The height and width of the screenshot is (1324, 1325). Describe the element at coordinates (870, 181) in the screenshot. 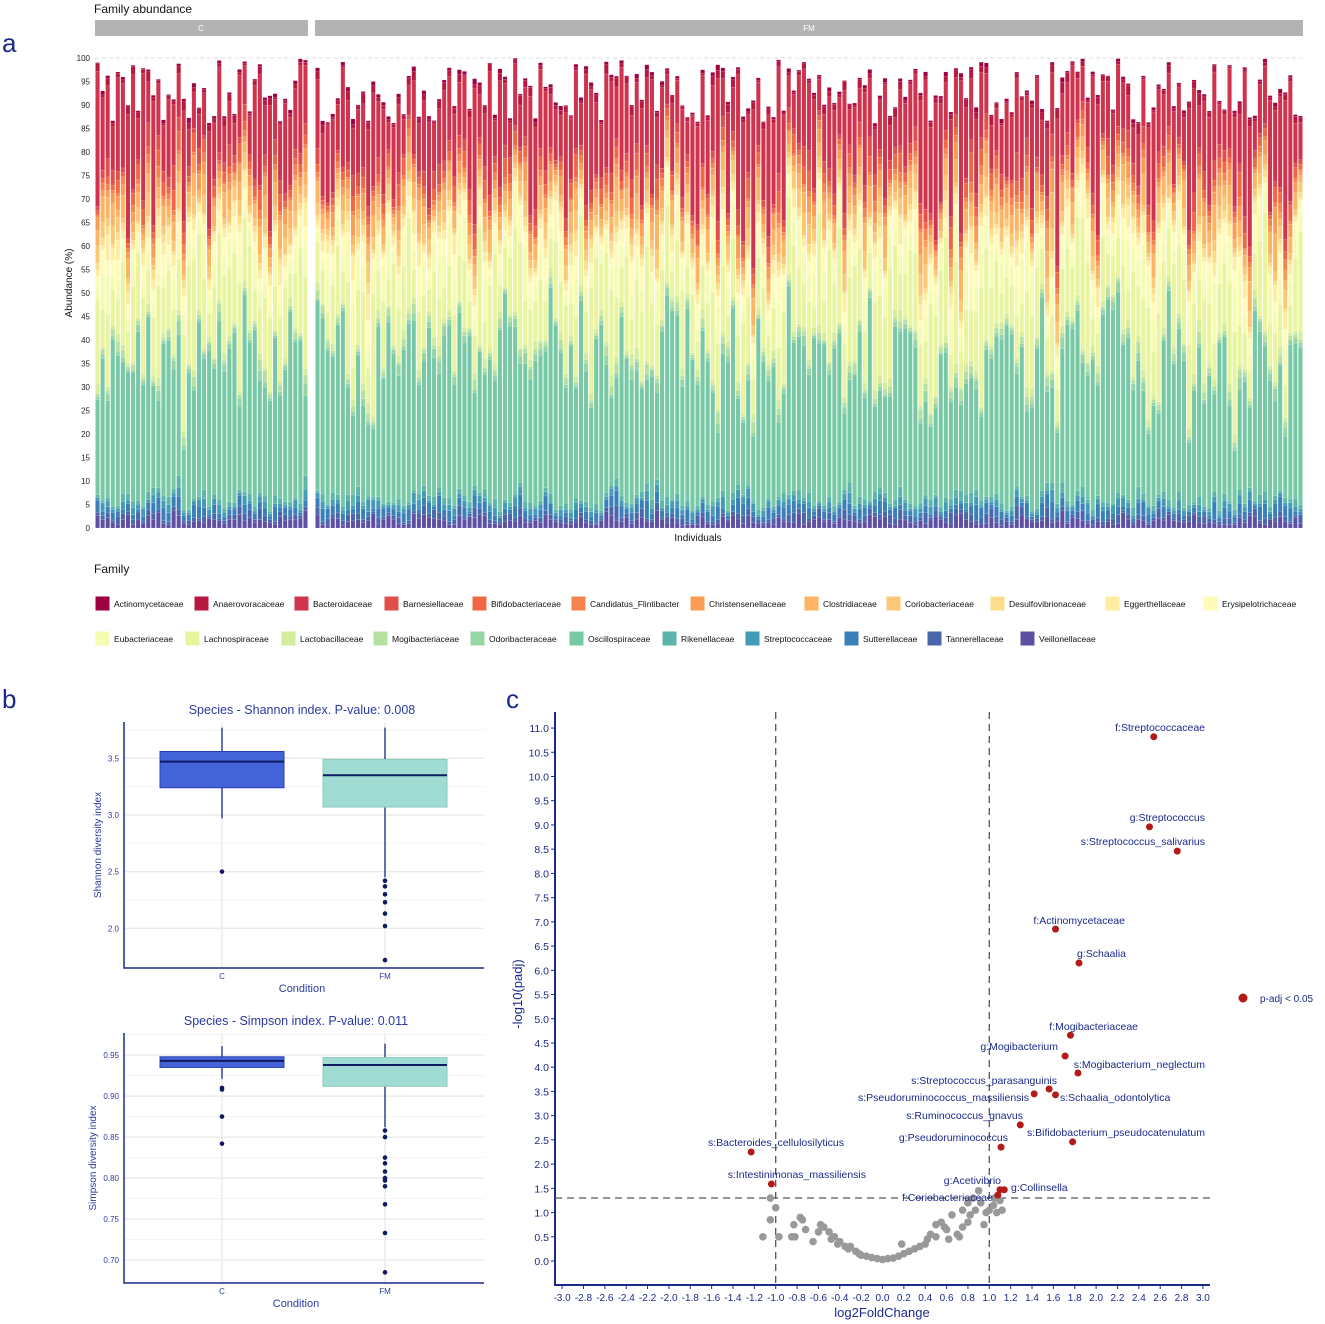

I see `bar-segment-christensenellaceae` at that location.